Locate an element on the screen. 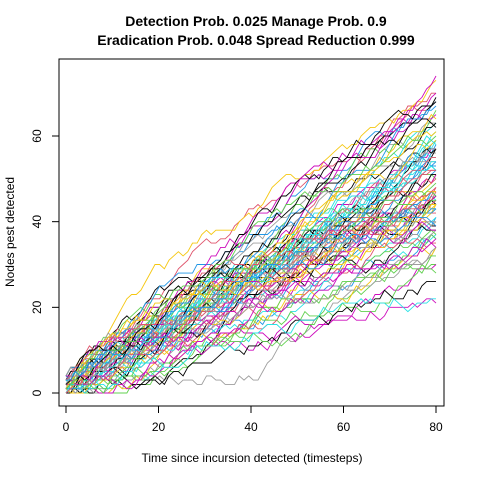  x-tick-label-40: 40 is located at coordinates (251, 427).